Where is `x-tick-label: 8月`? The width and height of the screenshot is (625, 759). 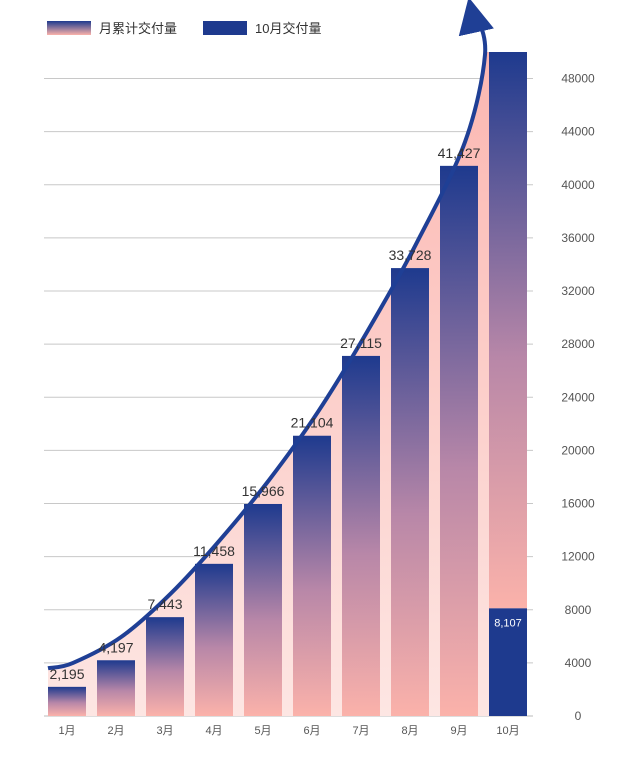
x-tick-label: 8月 is located at coordinates (409, 731).